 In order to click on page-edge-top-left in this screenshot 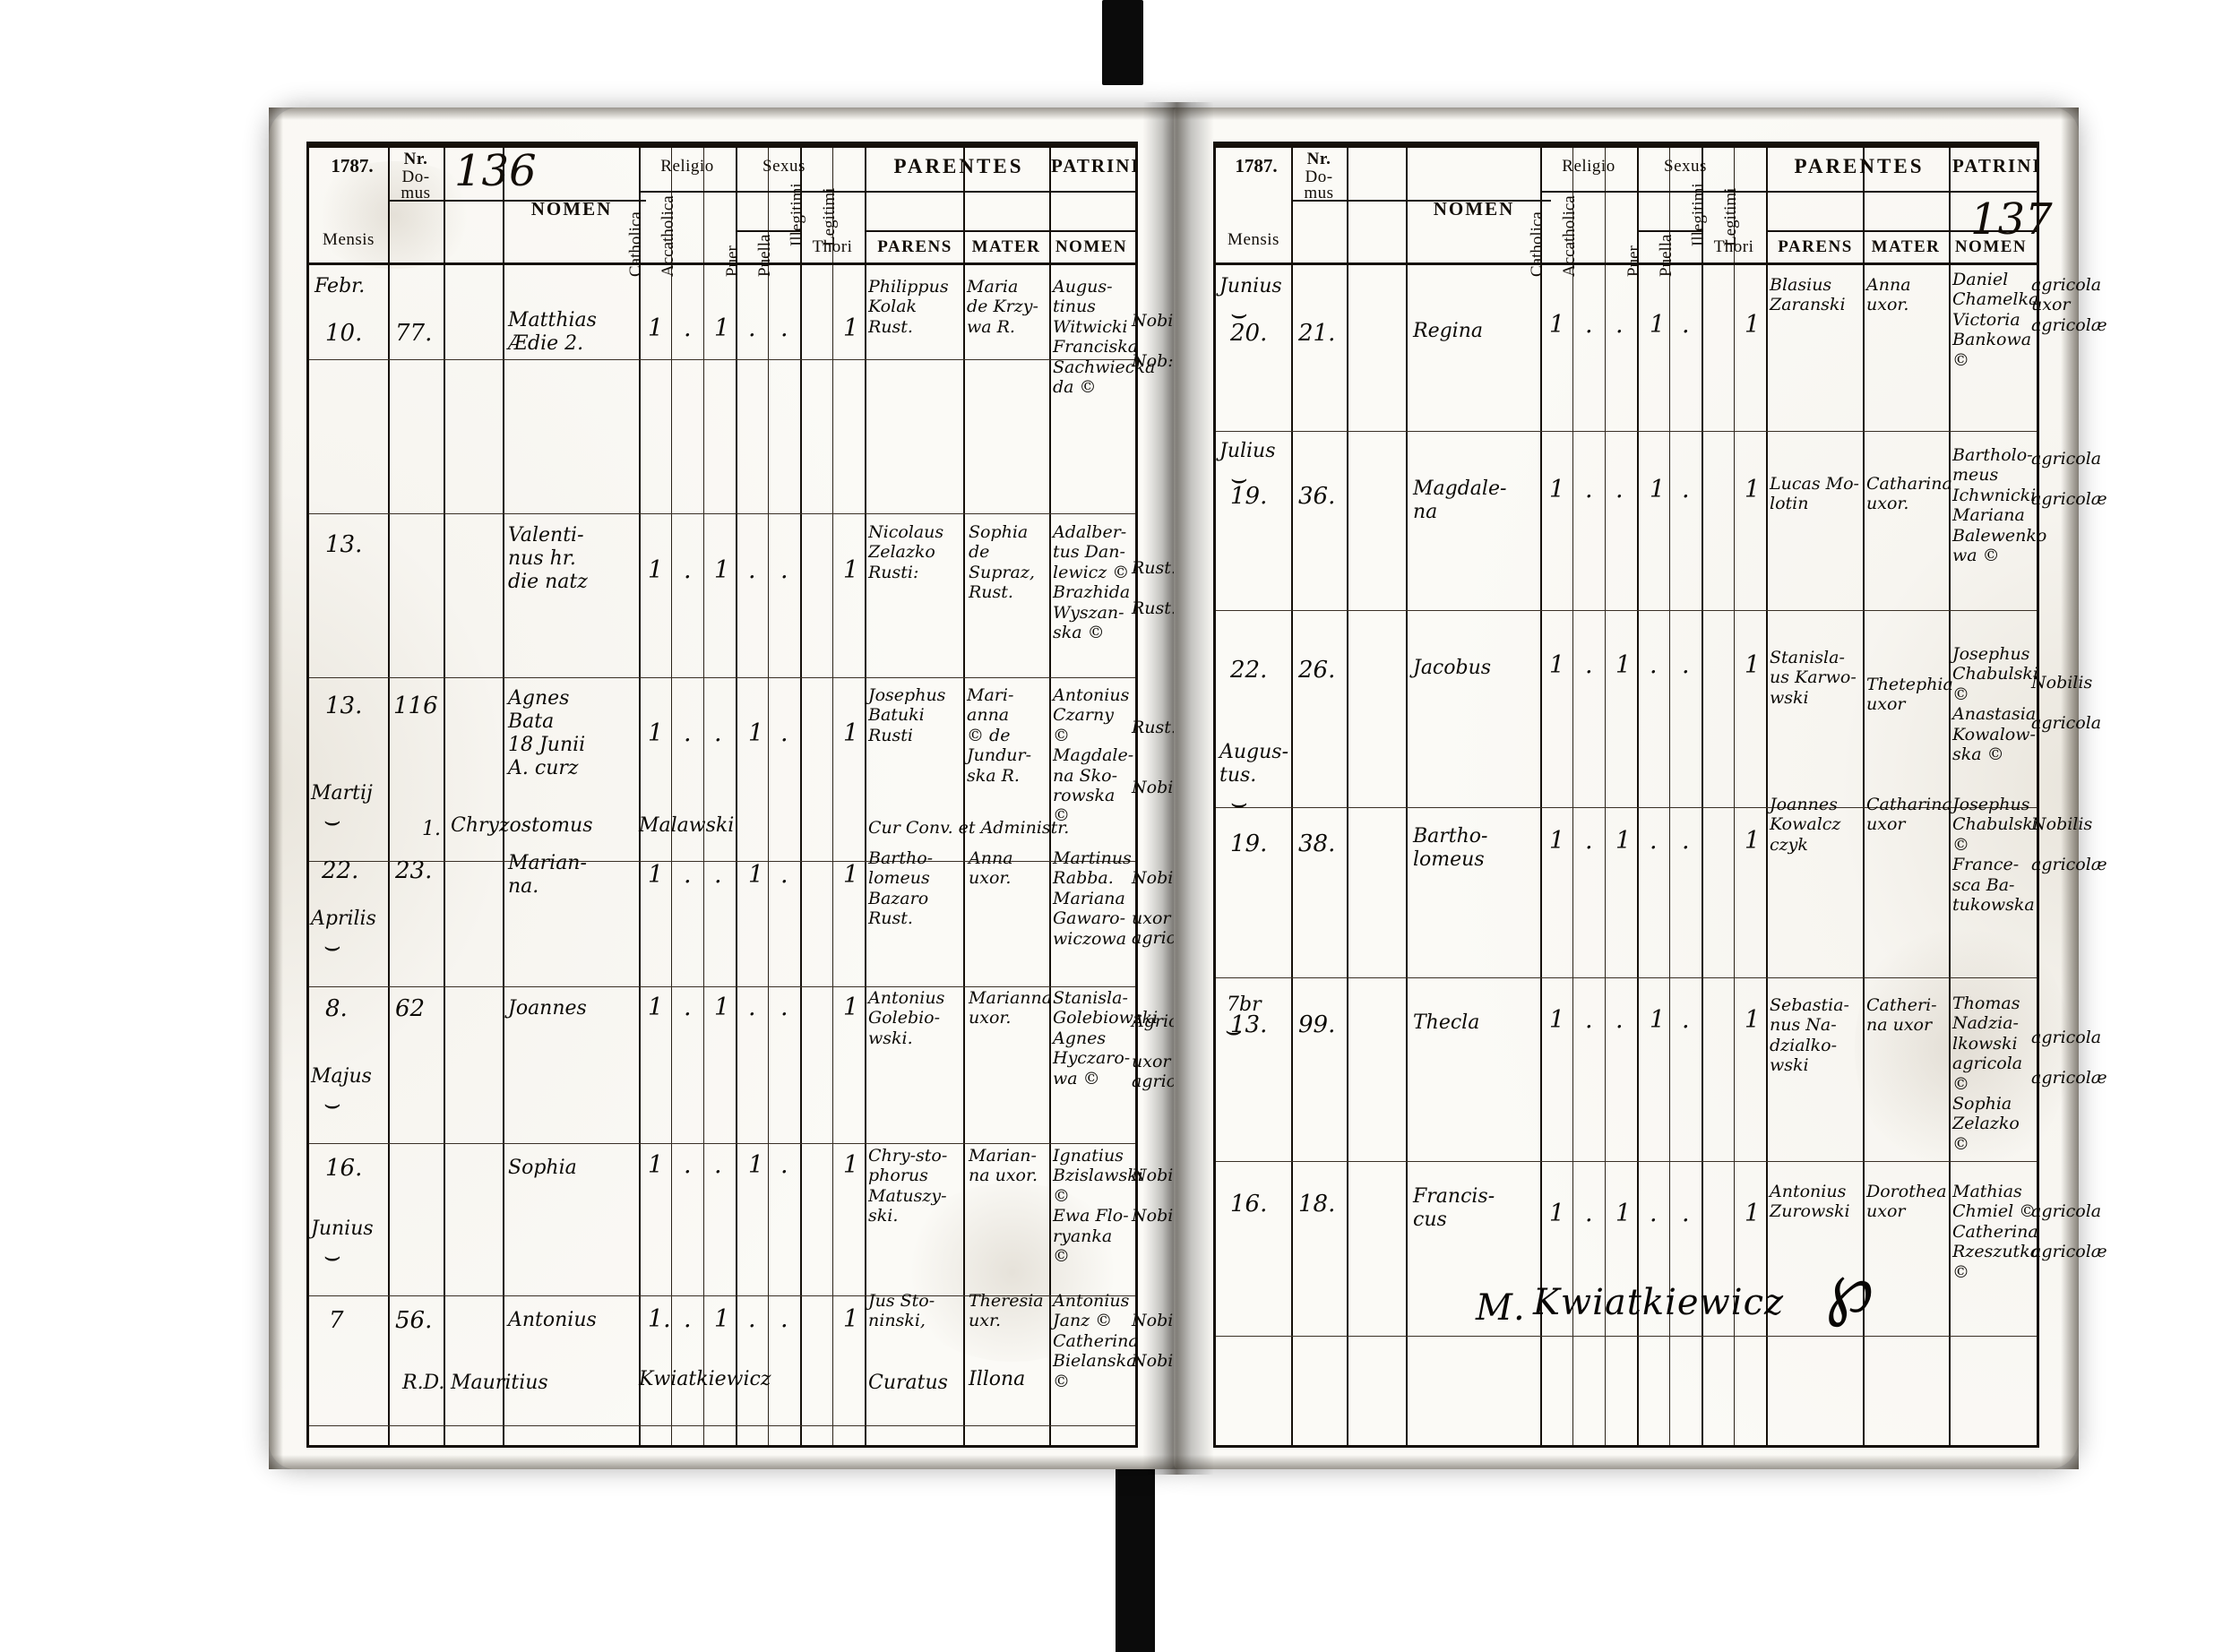, I will do `click(722, 114)`.